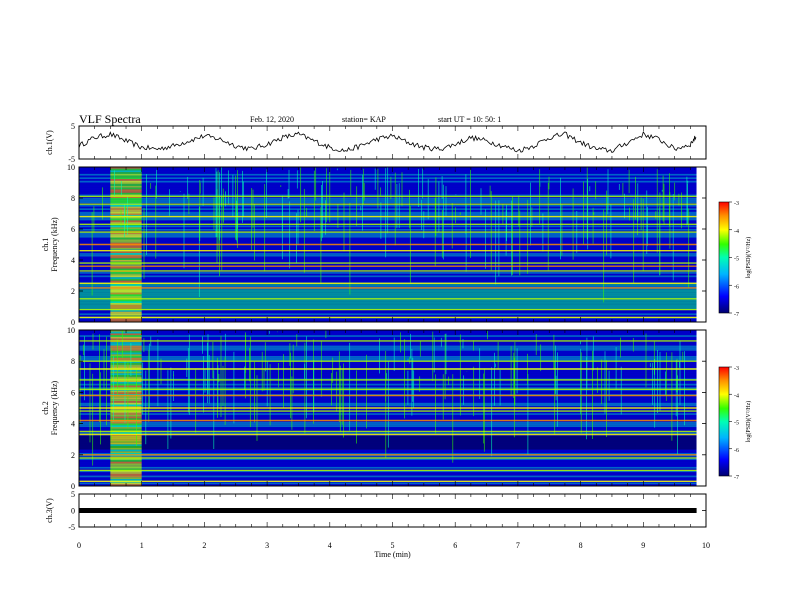 The width and height of the screenshot is (792, 612). I want to click on ch1-spectrogram-nodata, so click(701, 244).